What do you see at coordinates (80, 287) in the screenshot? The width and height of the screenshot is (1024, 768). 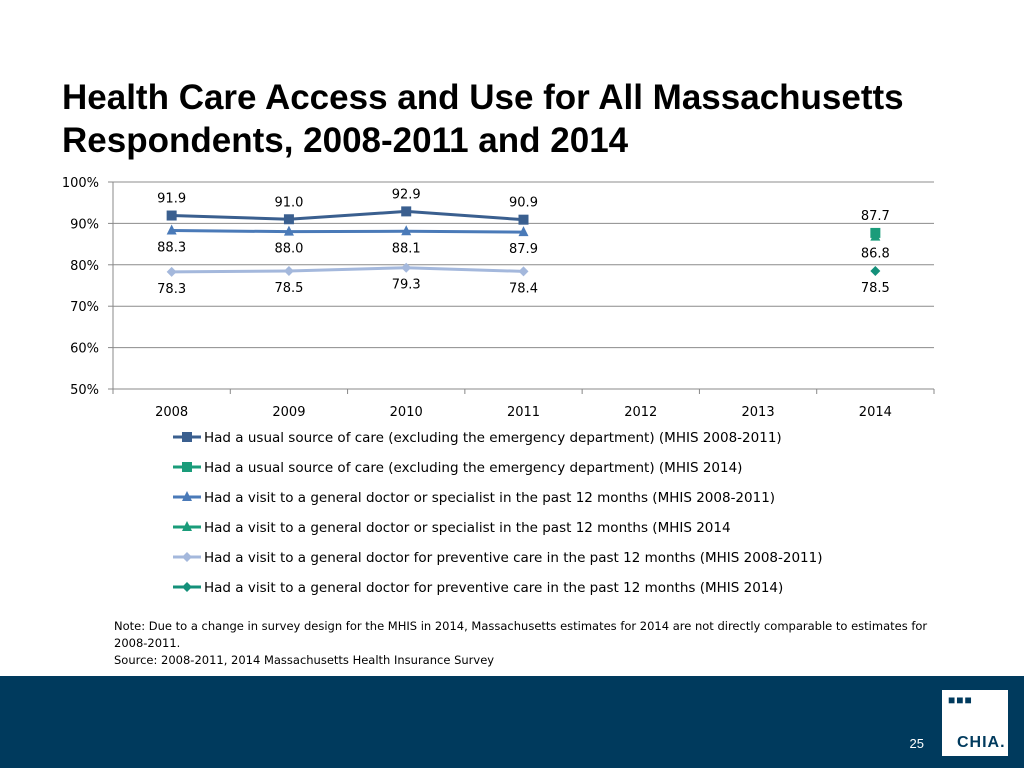 I see `y-axis-ticks: 50% 60% 70% 80% 90% 100%` at bounding box center [80, 287].